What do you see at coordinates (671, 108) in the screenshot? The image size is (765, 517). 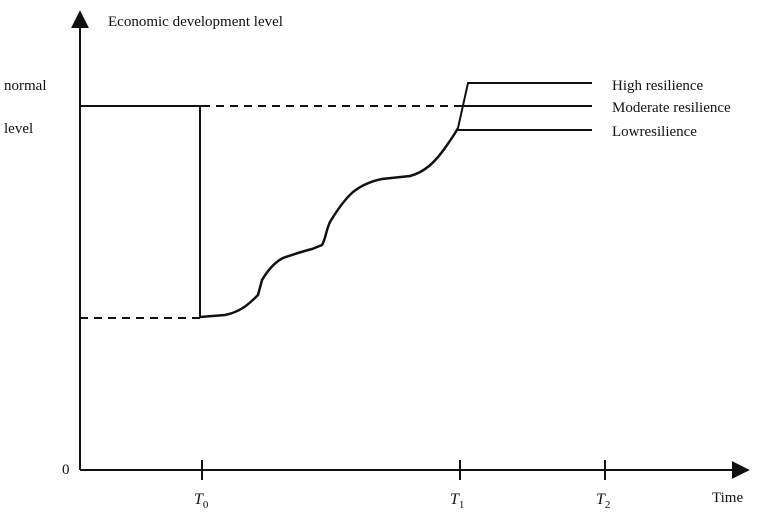 I see `moderate-resilience-label: Moderate resilience` at bounding box center [671, 108].